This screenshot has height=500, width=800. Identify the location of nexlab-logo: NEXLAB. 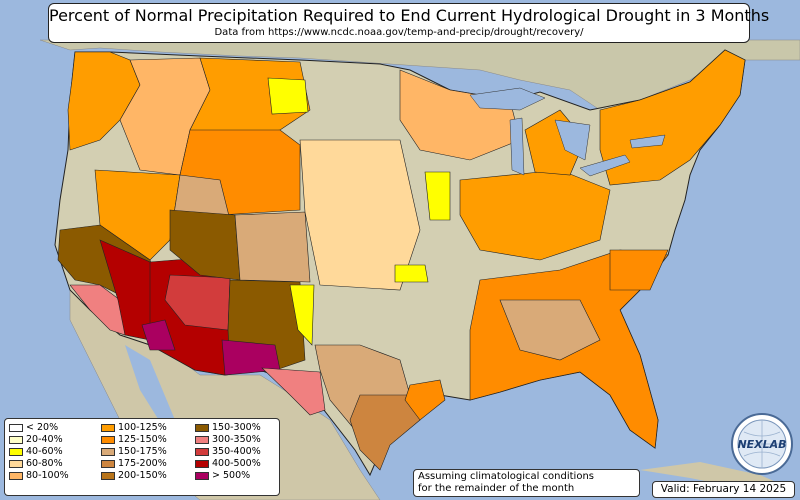
(762, 444).